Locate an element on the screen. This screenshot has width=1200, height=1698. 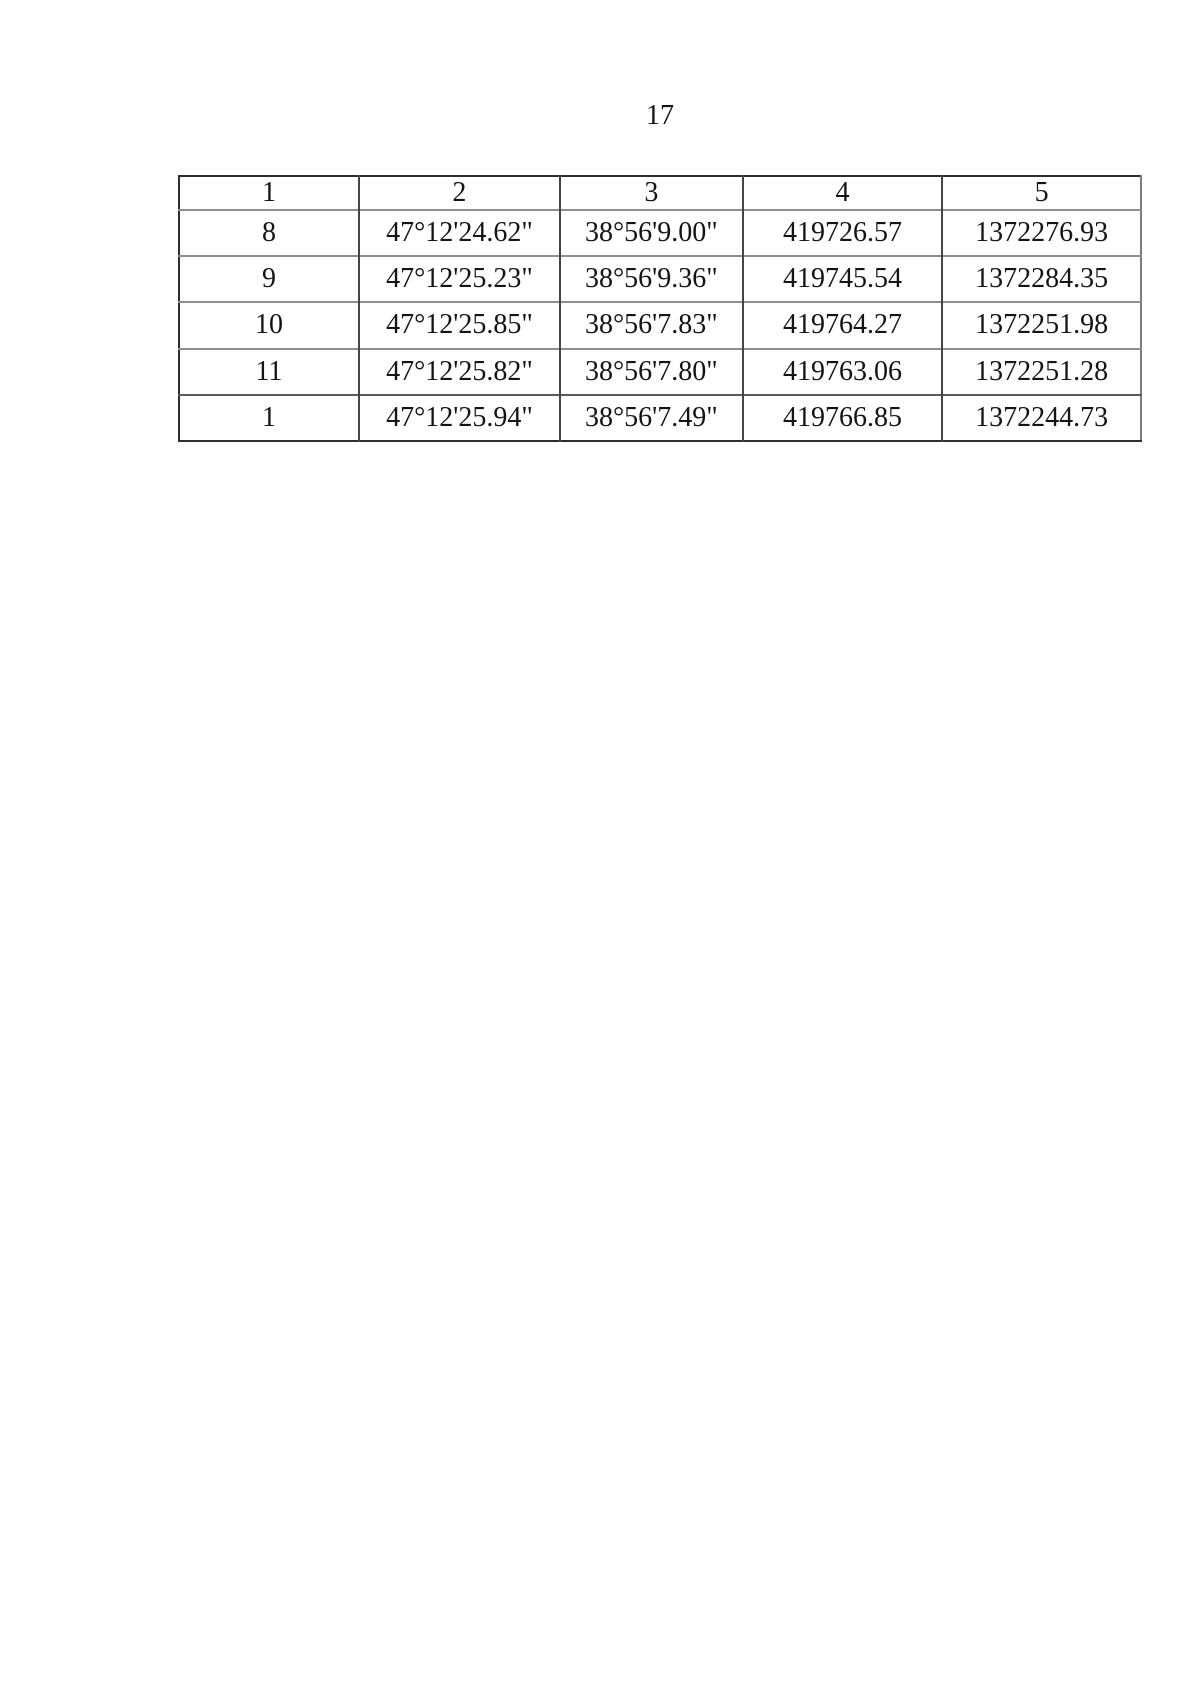
point-number-cell: 9 is located at coordinates (269, 279).